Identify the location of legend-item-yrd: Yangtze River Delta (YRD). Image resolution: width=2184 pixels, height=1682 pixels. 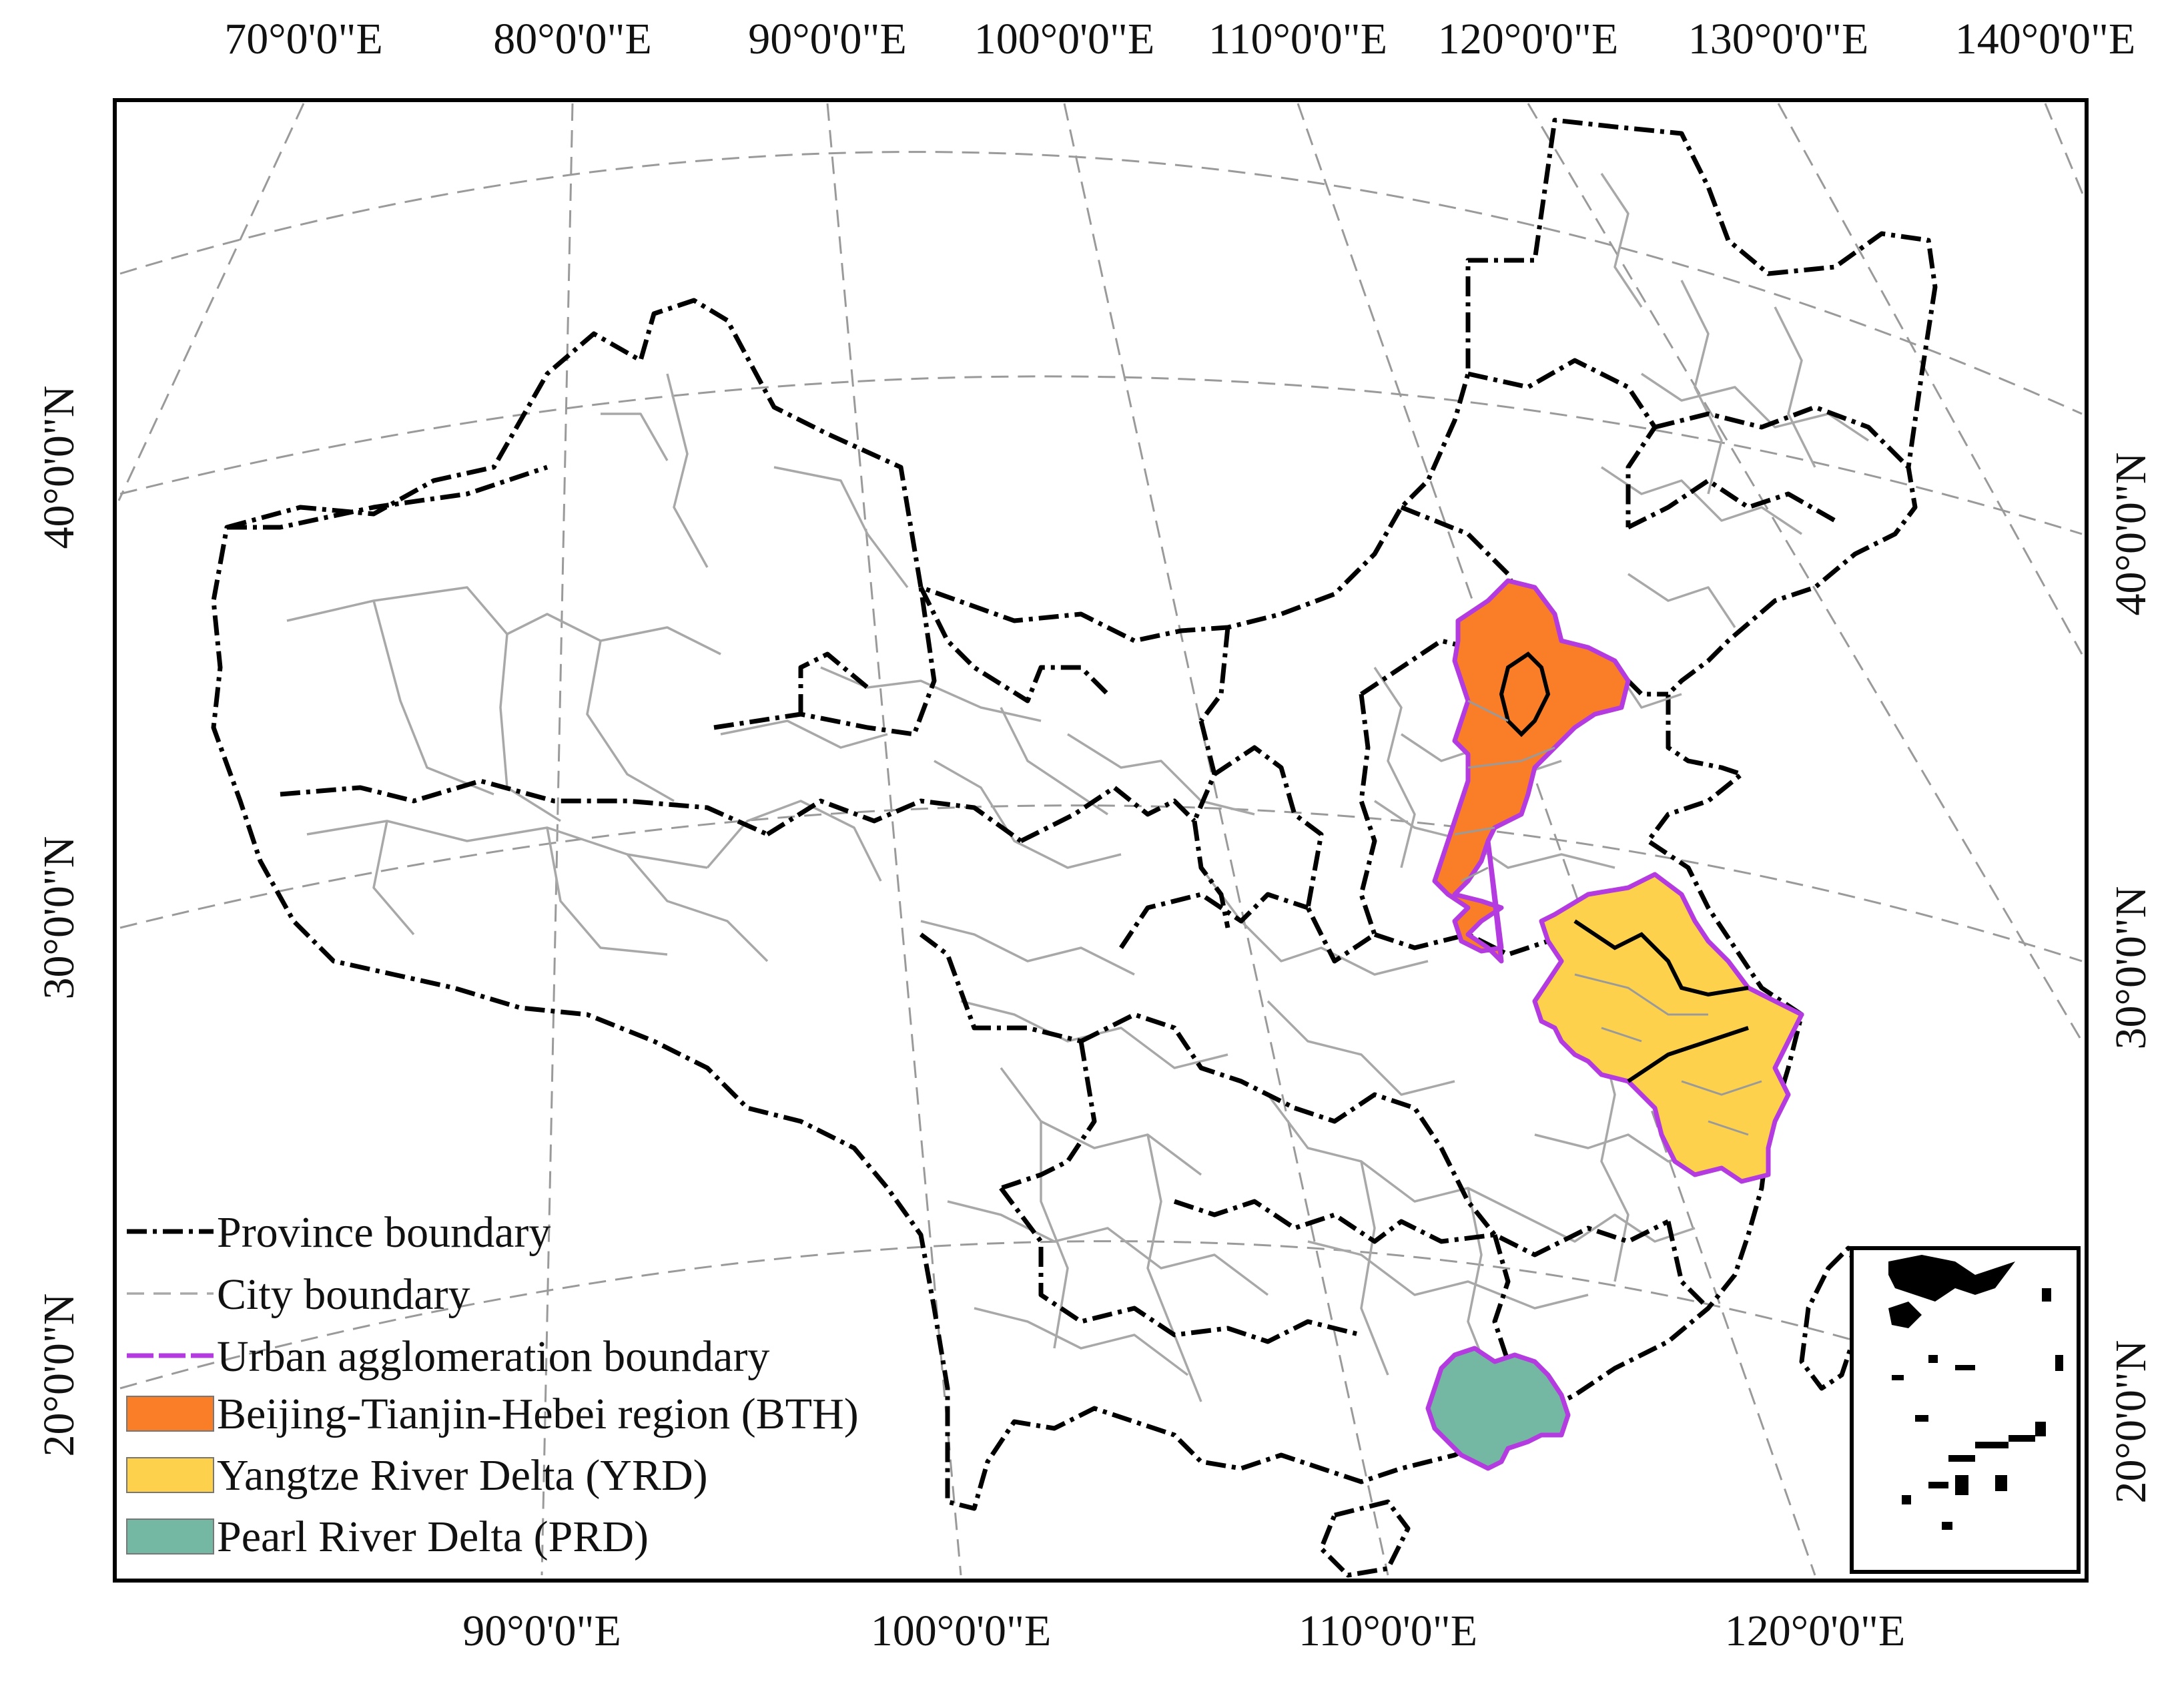
(417, 1475).